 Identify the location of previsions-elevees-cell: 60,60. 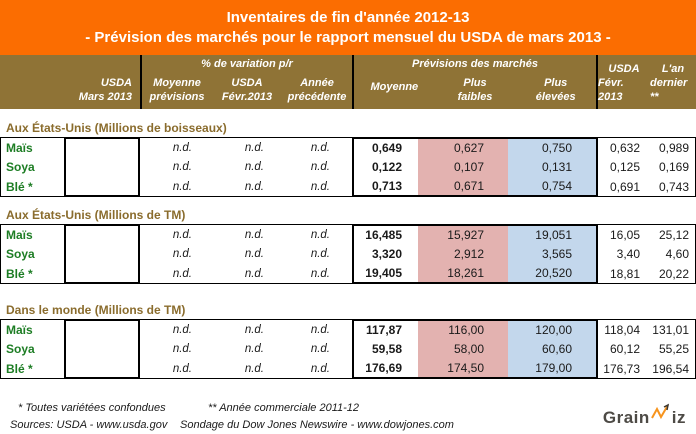
(553, 349).